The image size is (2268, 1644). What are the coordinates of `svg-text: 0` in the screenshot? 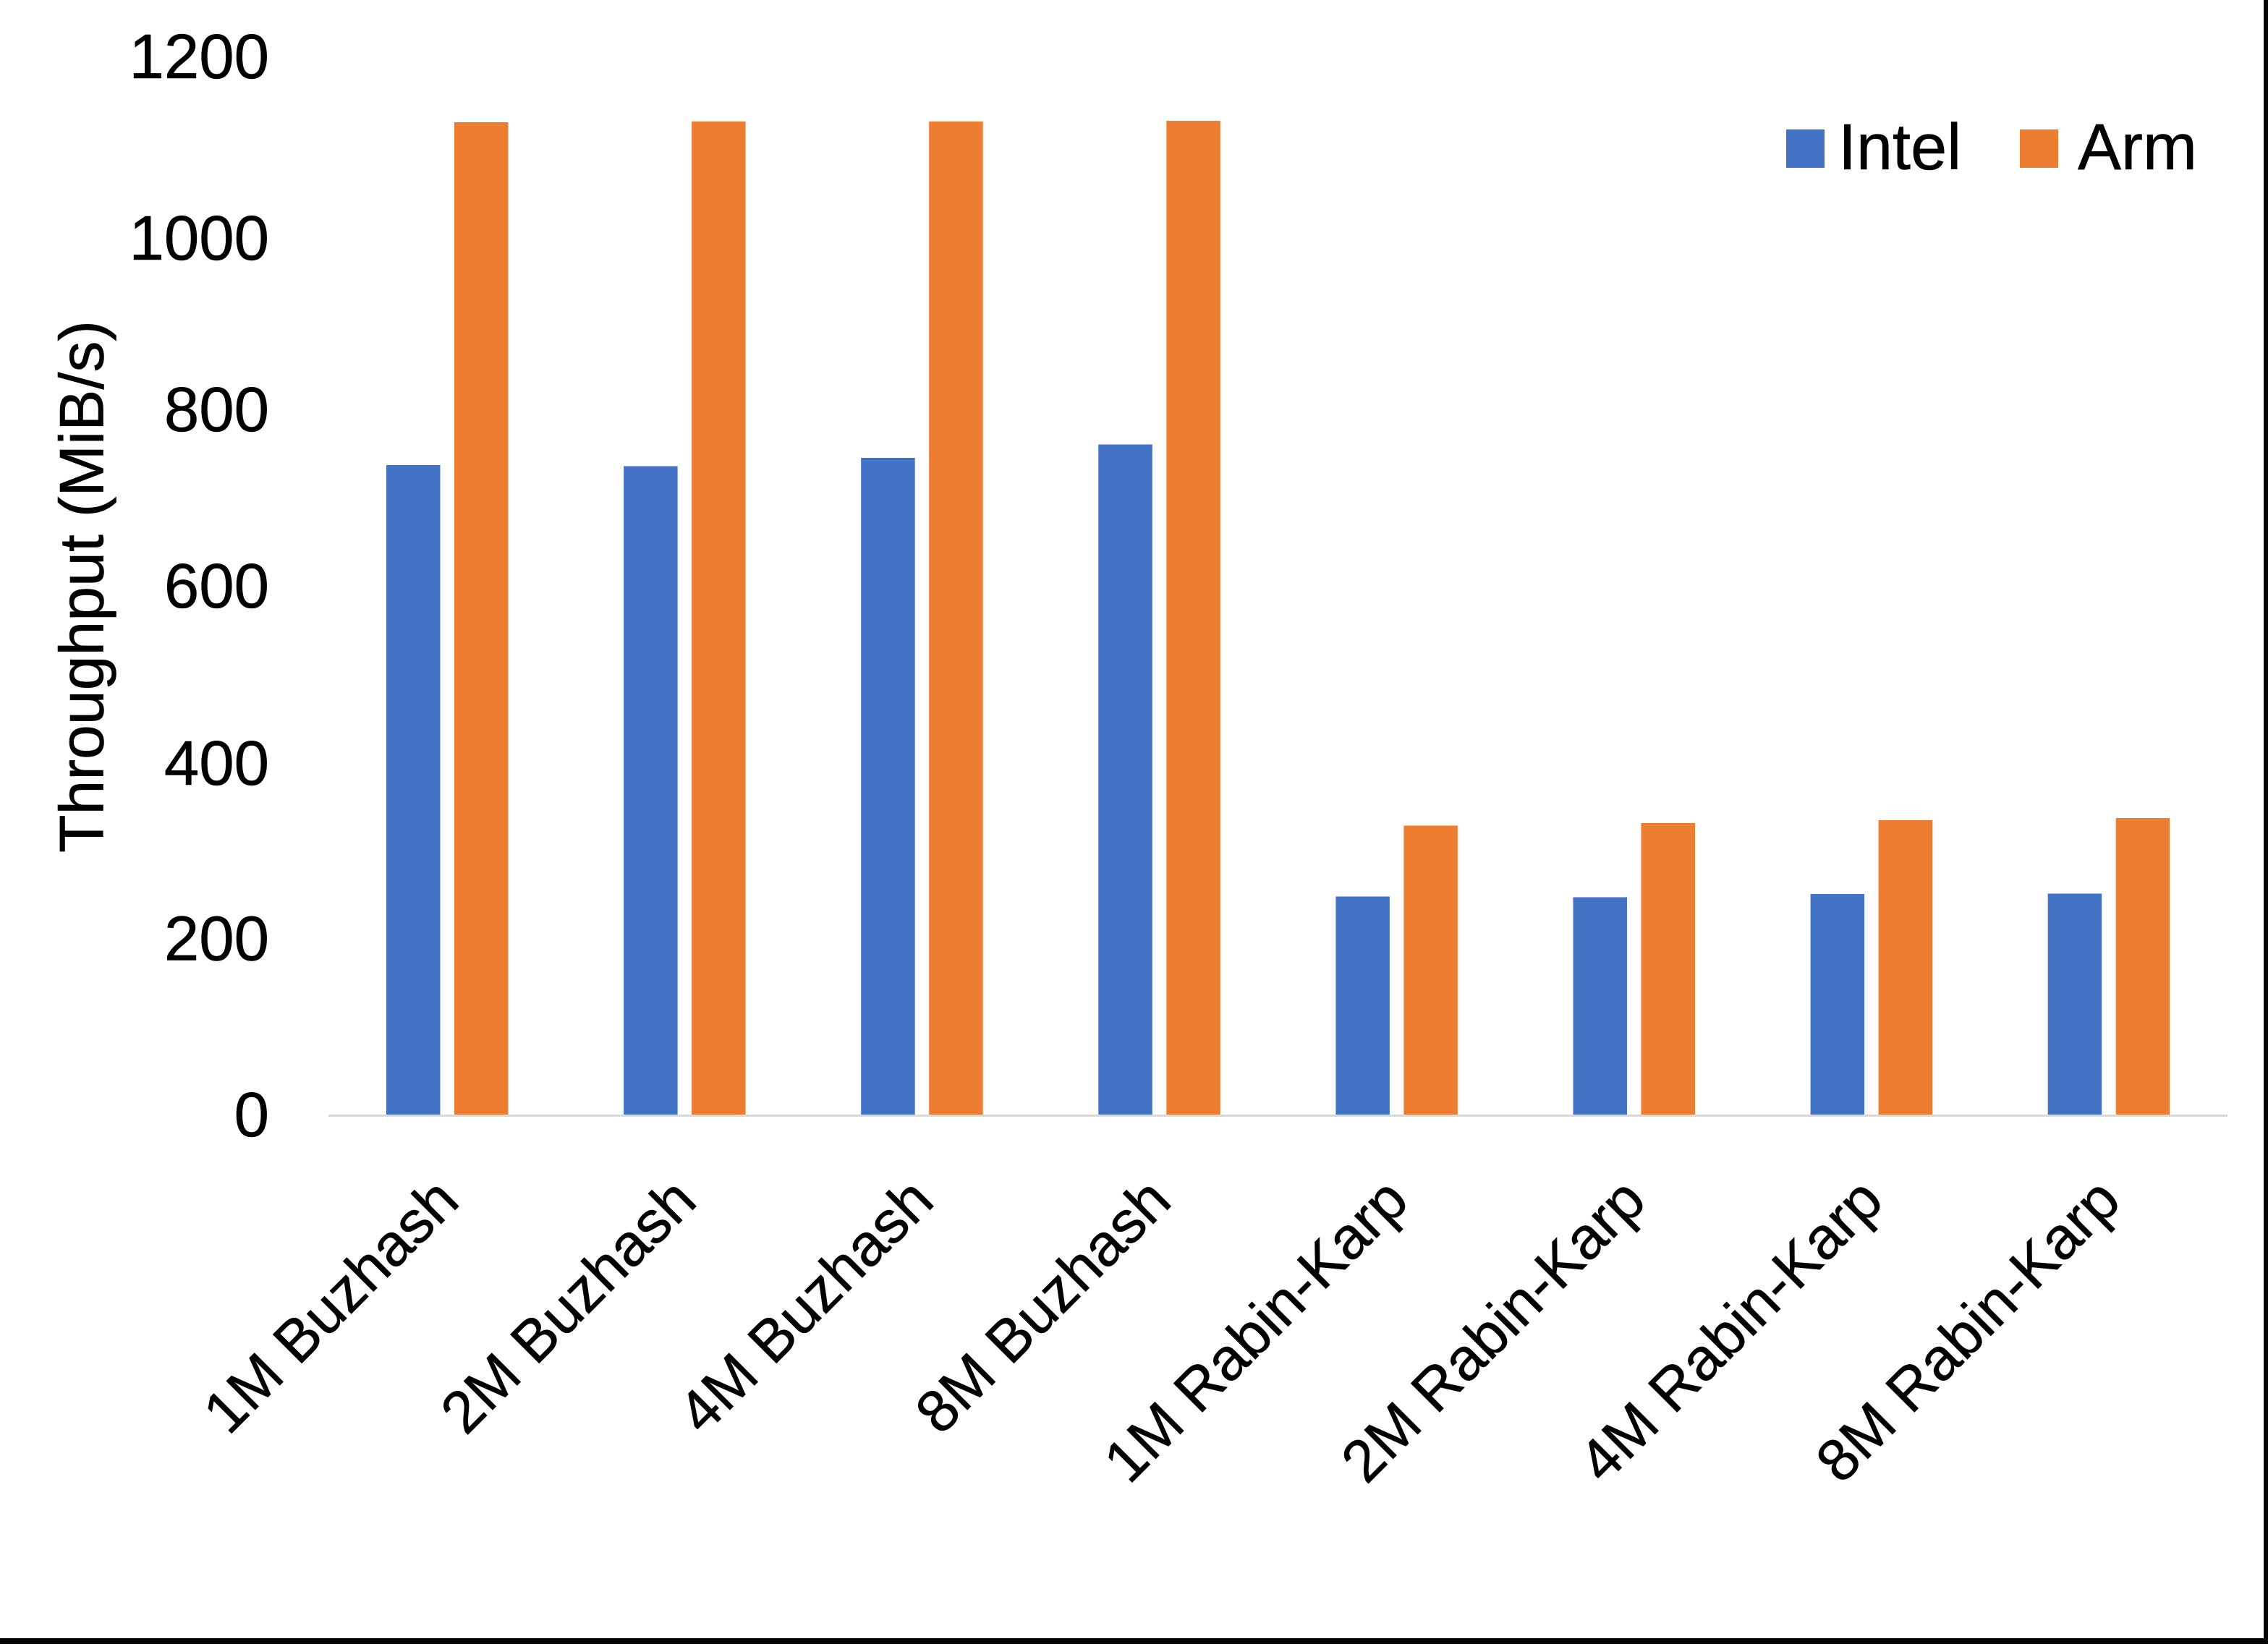 It's located at (252, 1115).